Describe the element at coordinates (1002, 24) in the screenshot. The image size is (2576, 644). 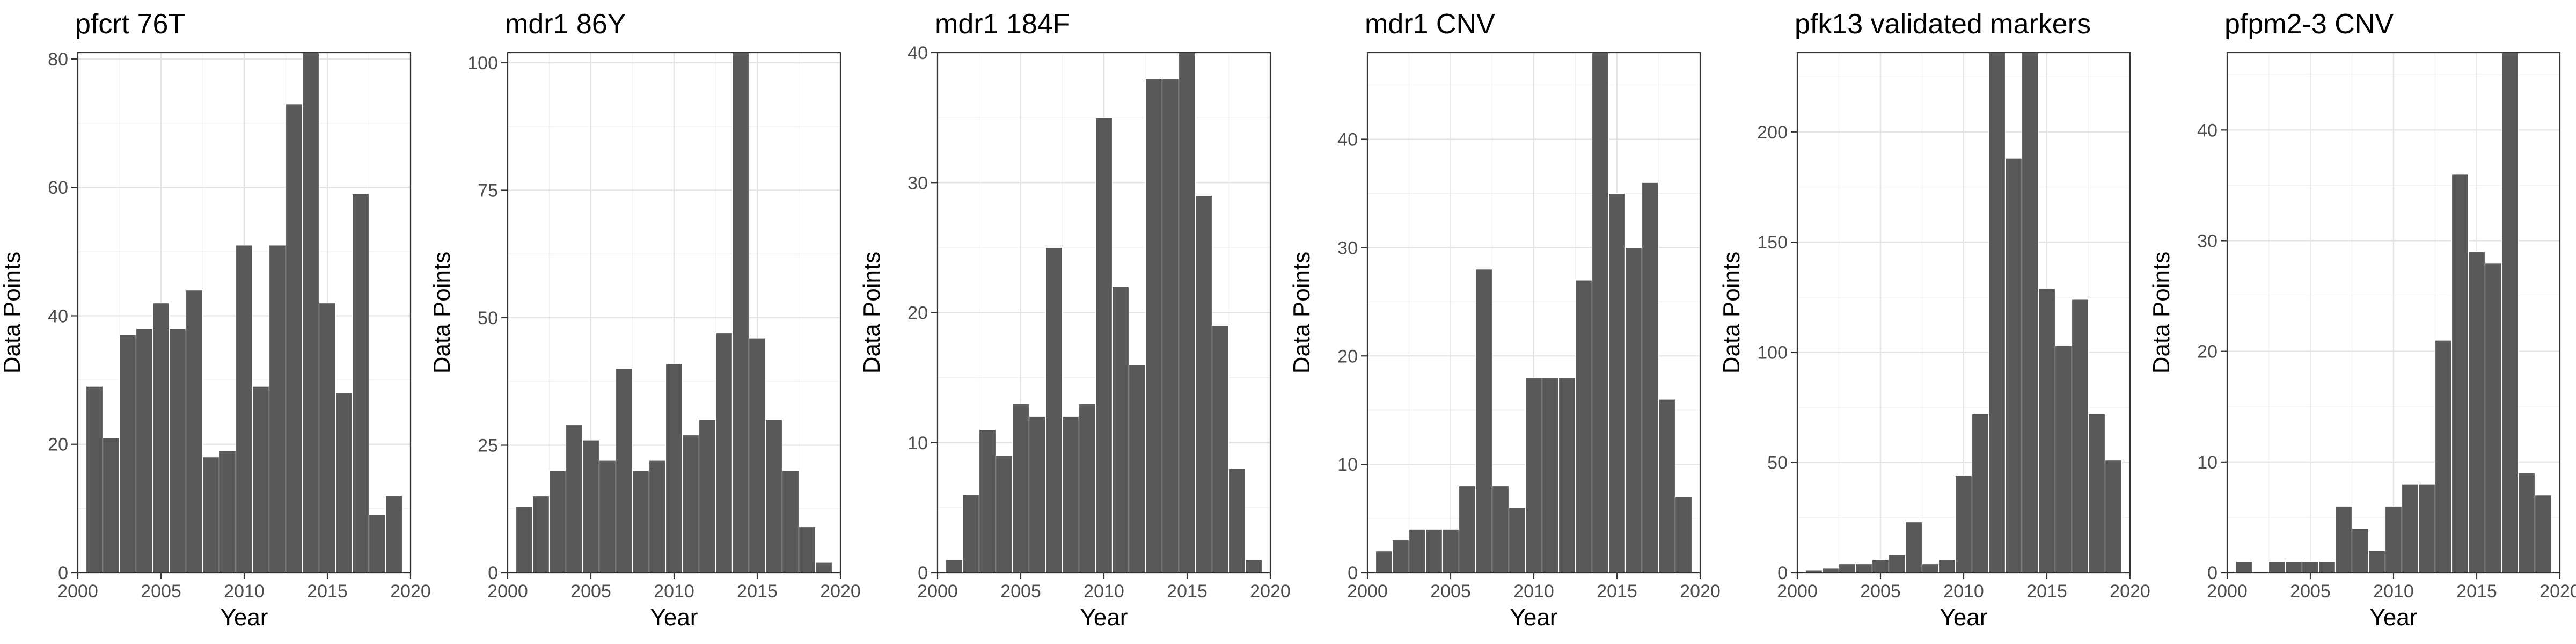
I see `panel-title: mdr1 184F` at that location.